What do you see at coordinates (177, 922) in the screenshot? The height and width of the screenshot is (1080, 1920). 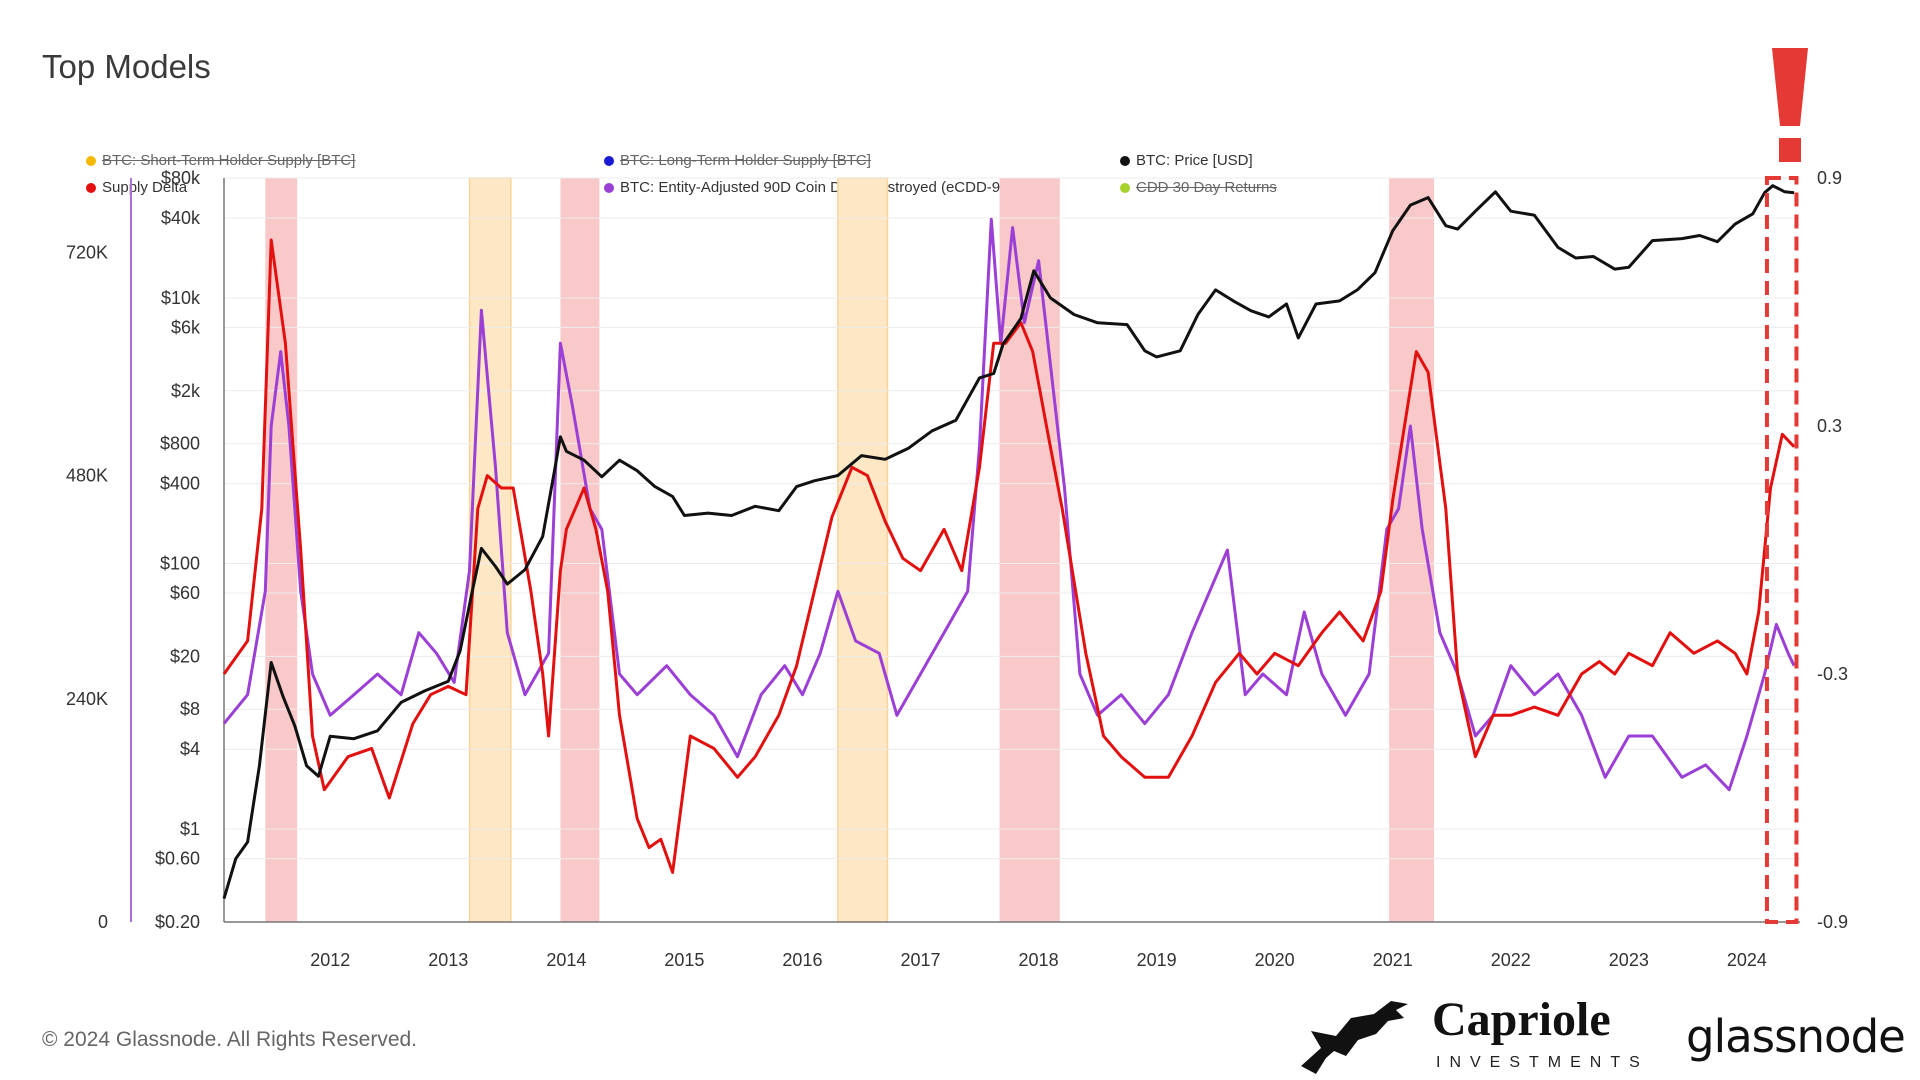 I see `price-axis-tick-label: $0.20` at bounding box center [177, 922].